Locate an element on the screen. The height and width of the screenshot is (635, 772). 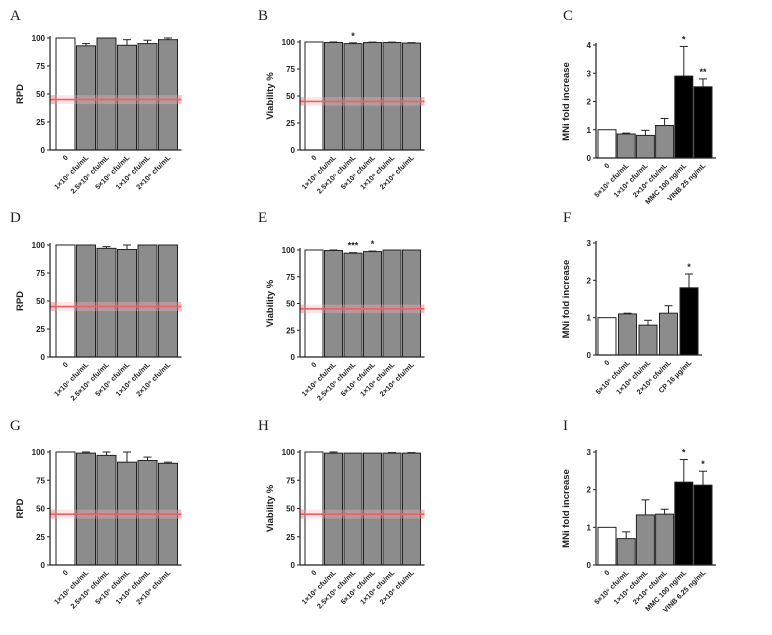
y-tick-label: 25 is located at coordinates (290, 537).